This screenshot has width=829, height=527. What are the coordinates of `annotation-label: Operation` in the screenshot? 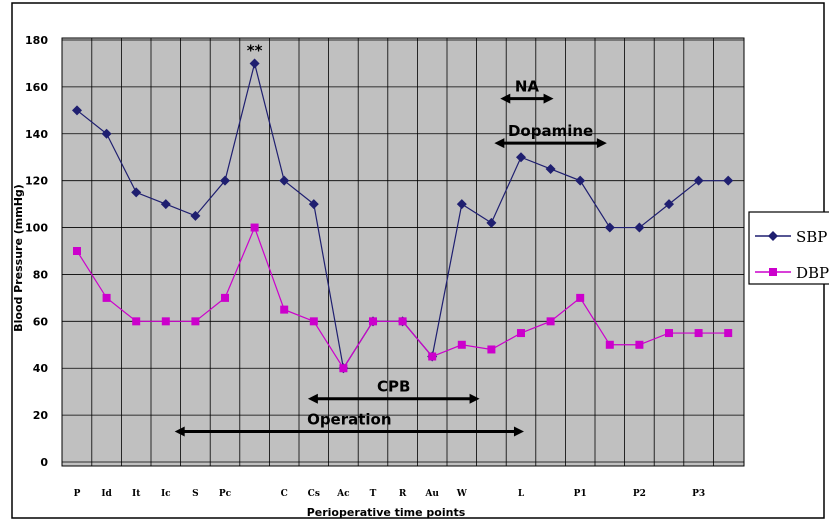 It's located at (349, 420).